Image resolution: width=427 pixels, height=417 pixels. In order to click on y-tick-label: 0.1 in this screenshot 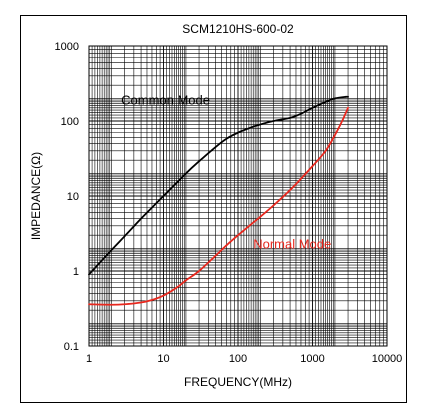, I will do `click(71, 347)`.